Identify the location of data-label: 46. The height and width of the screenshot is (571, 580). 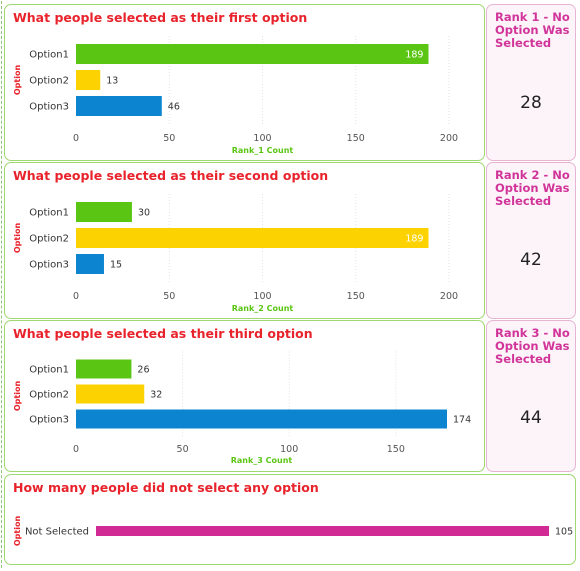
(174, 107).